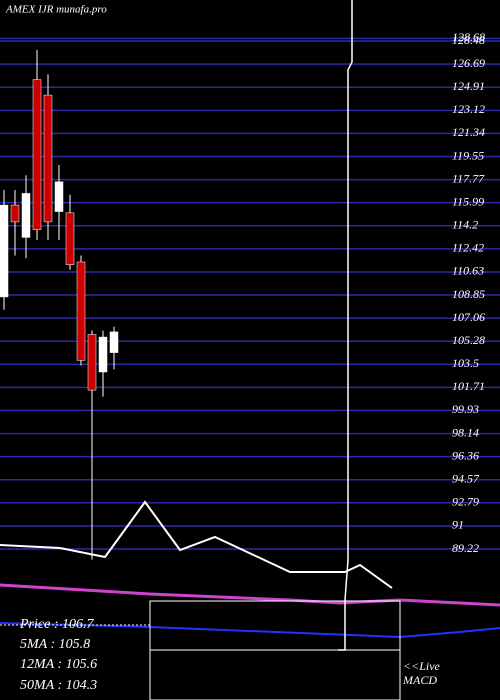 This screenshot has width=500, height=700. Describe the element at coordinates (465, 409) in the screenshot. I see `y-tick-label: 99.93` at that location.